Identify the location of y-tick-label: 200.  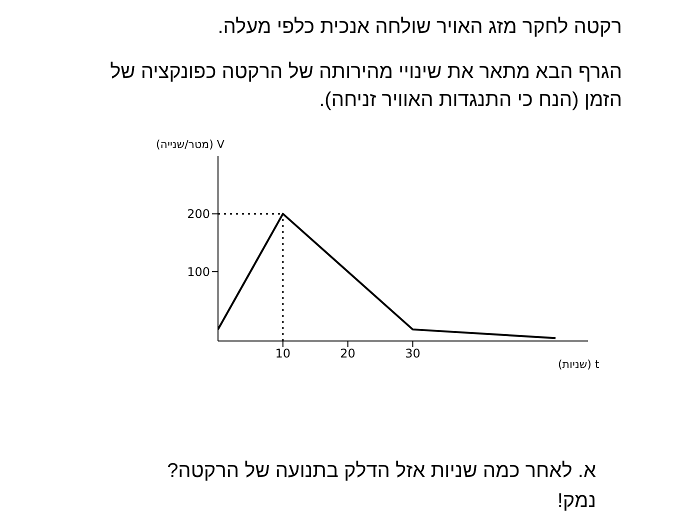
(198, 214).